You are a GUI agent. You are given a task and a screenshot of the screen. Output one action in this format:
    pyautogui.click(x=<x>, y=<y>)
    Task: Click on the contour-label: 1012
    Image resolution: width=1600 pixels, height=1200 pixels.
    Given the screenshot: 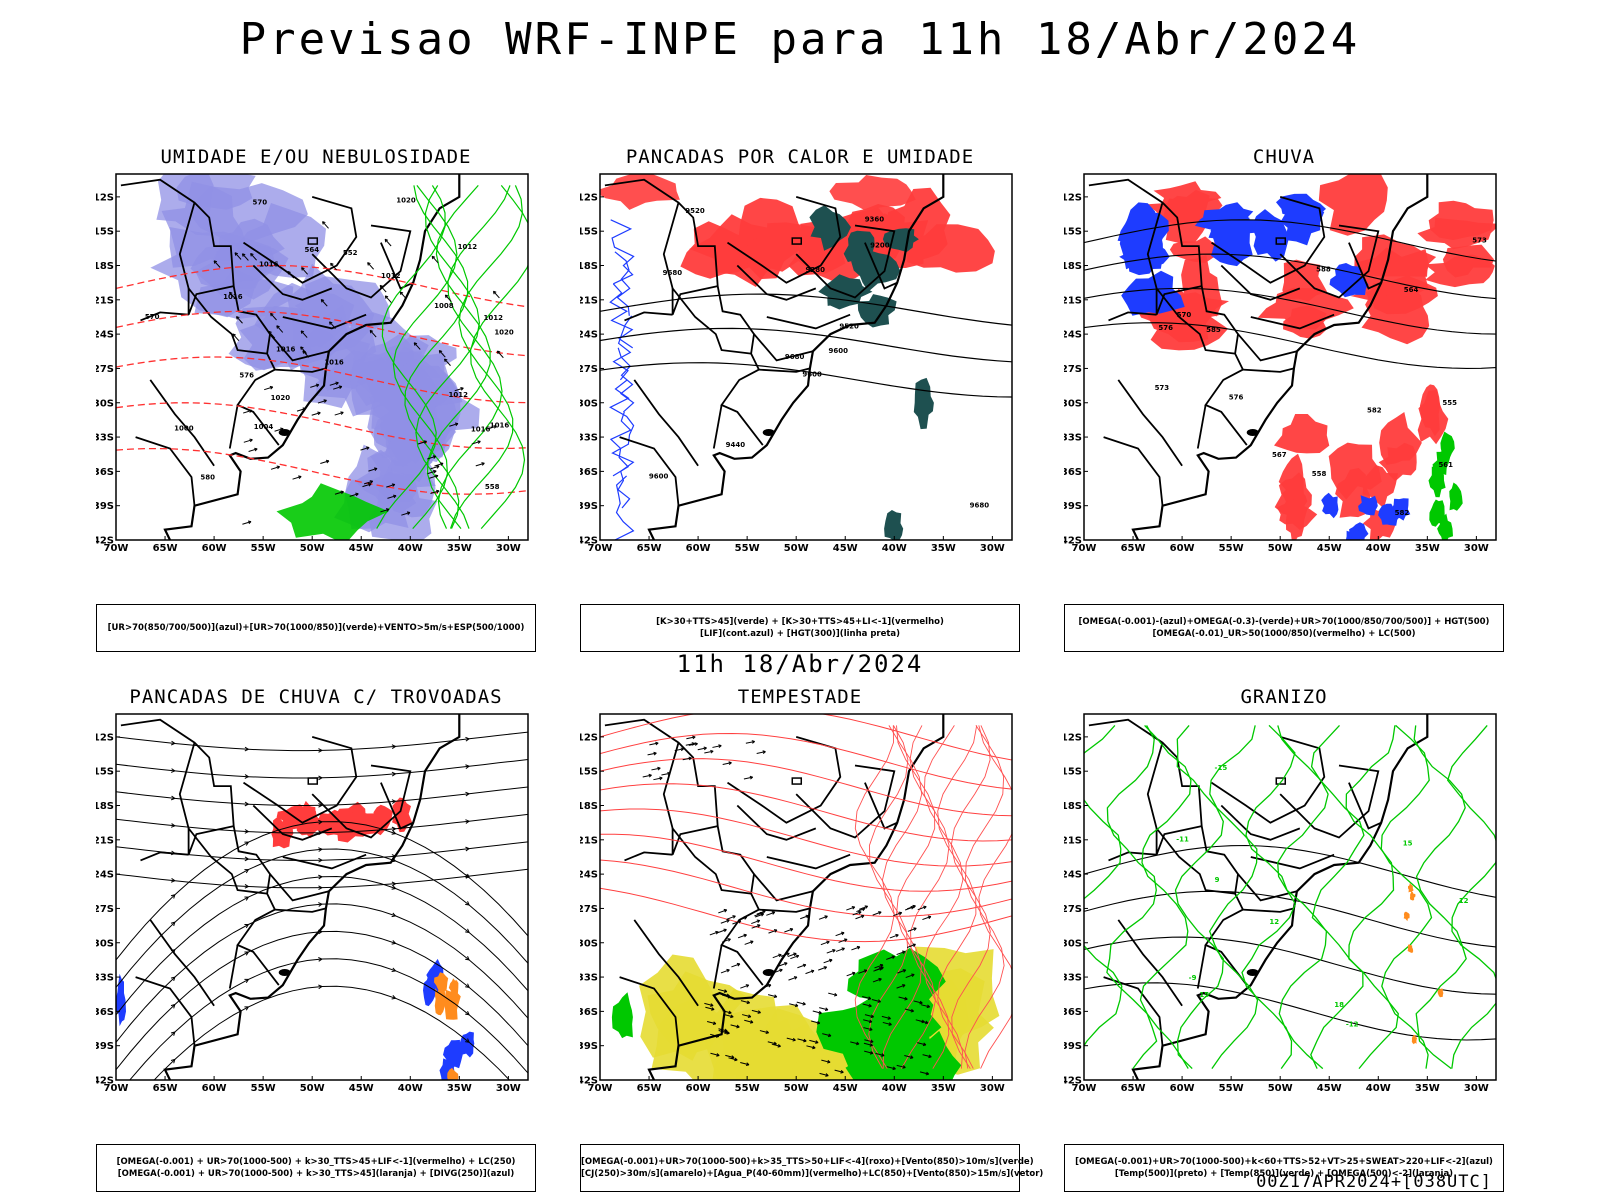 What is the action you would take?
    pyautogui.click(x=458, y=395)
    